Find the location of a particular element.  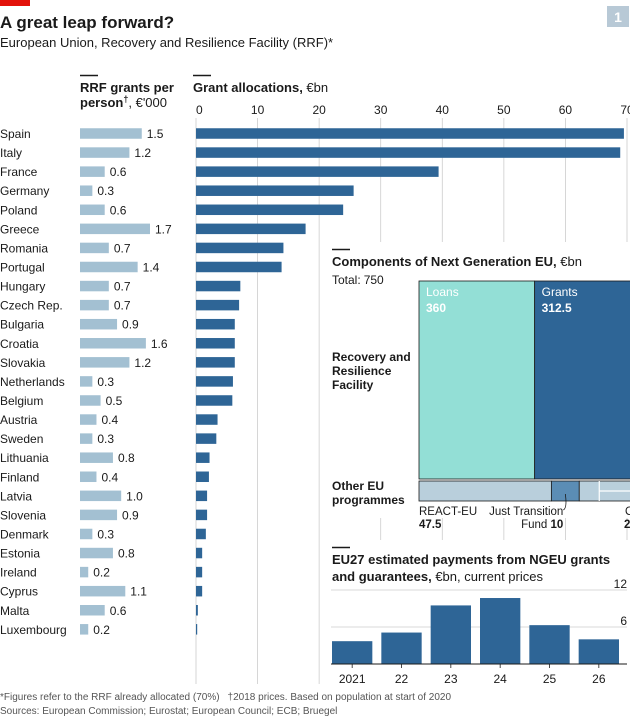

treemap-title: Components of Next Generation EU, €bn is located at coordinates (457, 261).